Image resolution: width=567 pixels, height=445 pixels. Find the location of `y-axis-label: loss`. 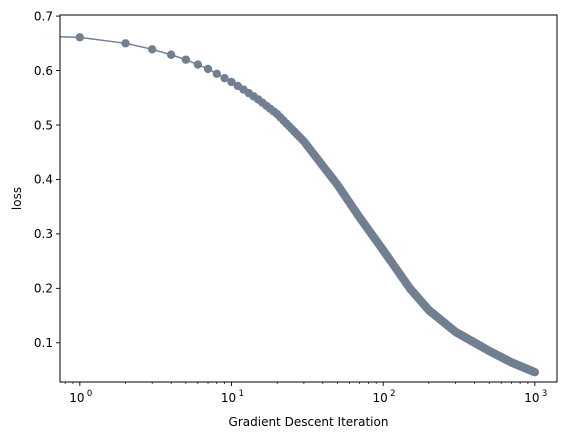

y-axis-label: loss is located at coordinates (17, 198).